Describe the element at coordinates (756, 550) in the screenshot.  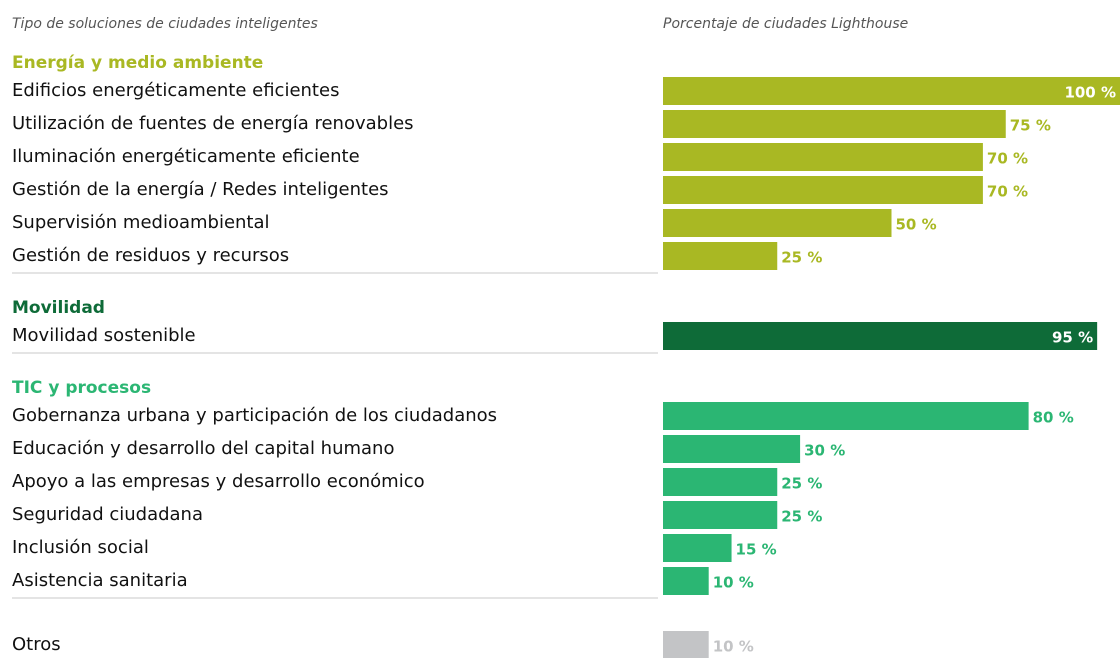
I see `value-label: 15 %` at that location.